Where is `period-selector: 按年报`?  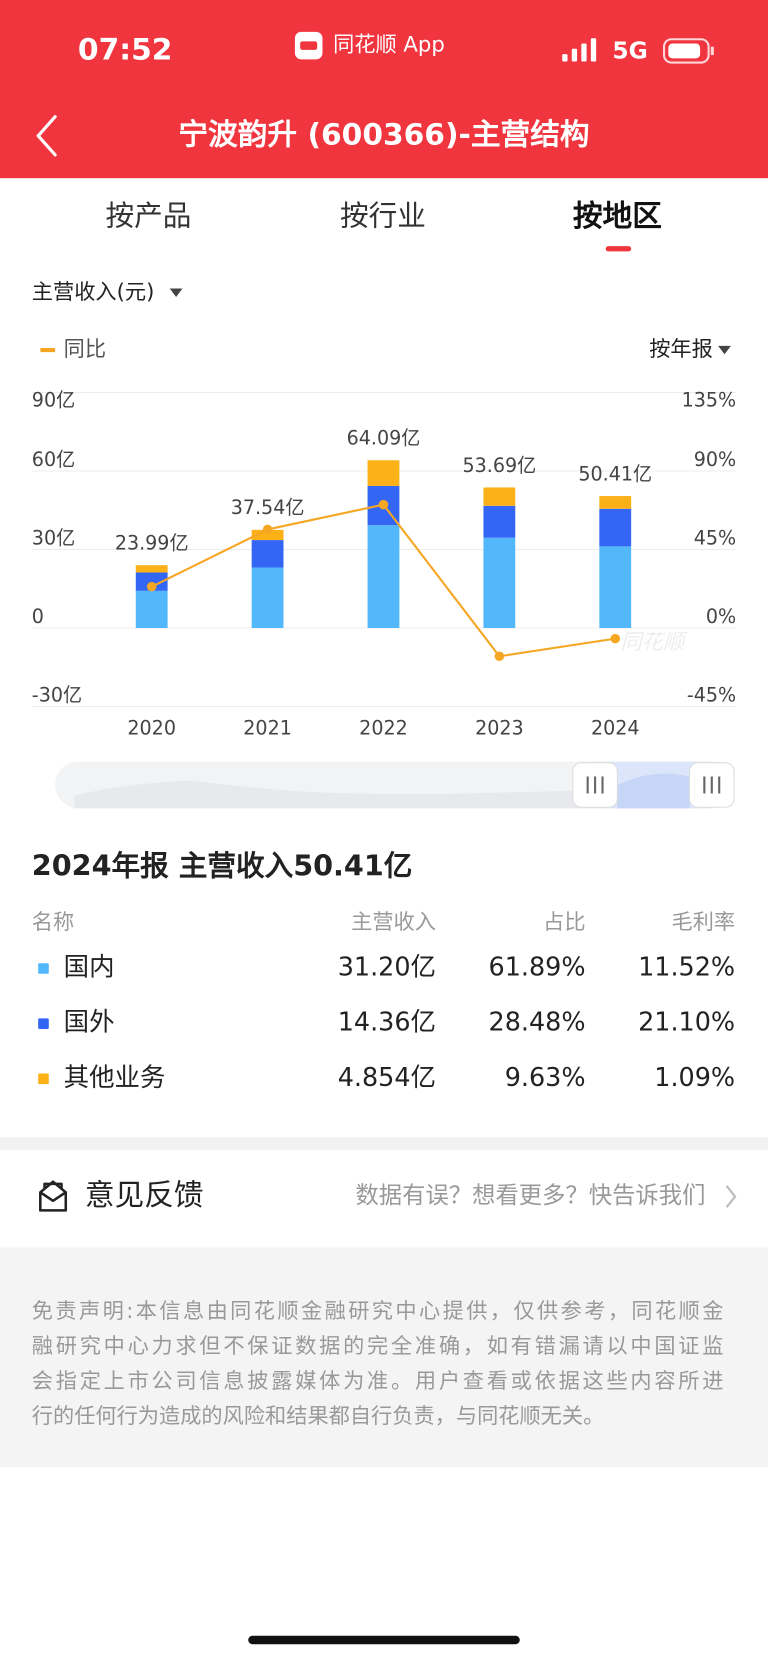 period-selector: 按年报 is located at coordinates (681, 349).